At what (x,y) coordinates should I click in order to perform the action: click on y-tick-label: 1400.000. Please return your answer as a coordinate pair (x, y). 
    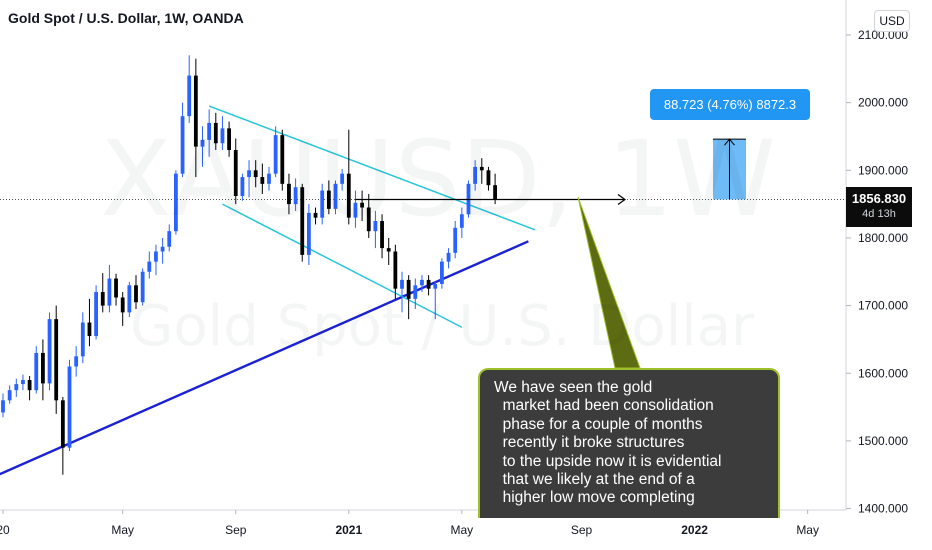
    Looking at the image, I should click on (883, 509).